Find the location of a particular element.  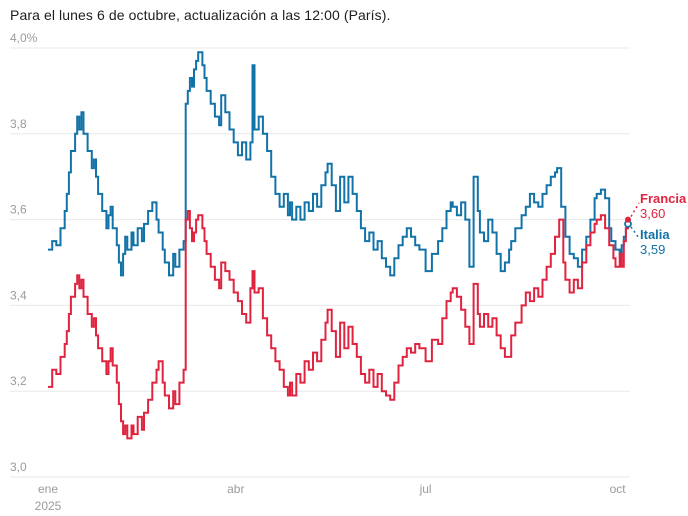

svg-text: 4,0% is located at coordinates (24, 38).